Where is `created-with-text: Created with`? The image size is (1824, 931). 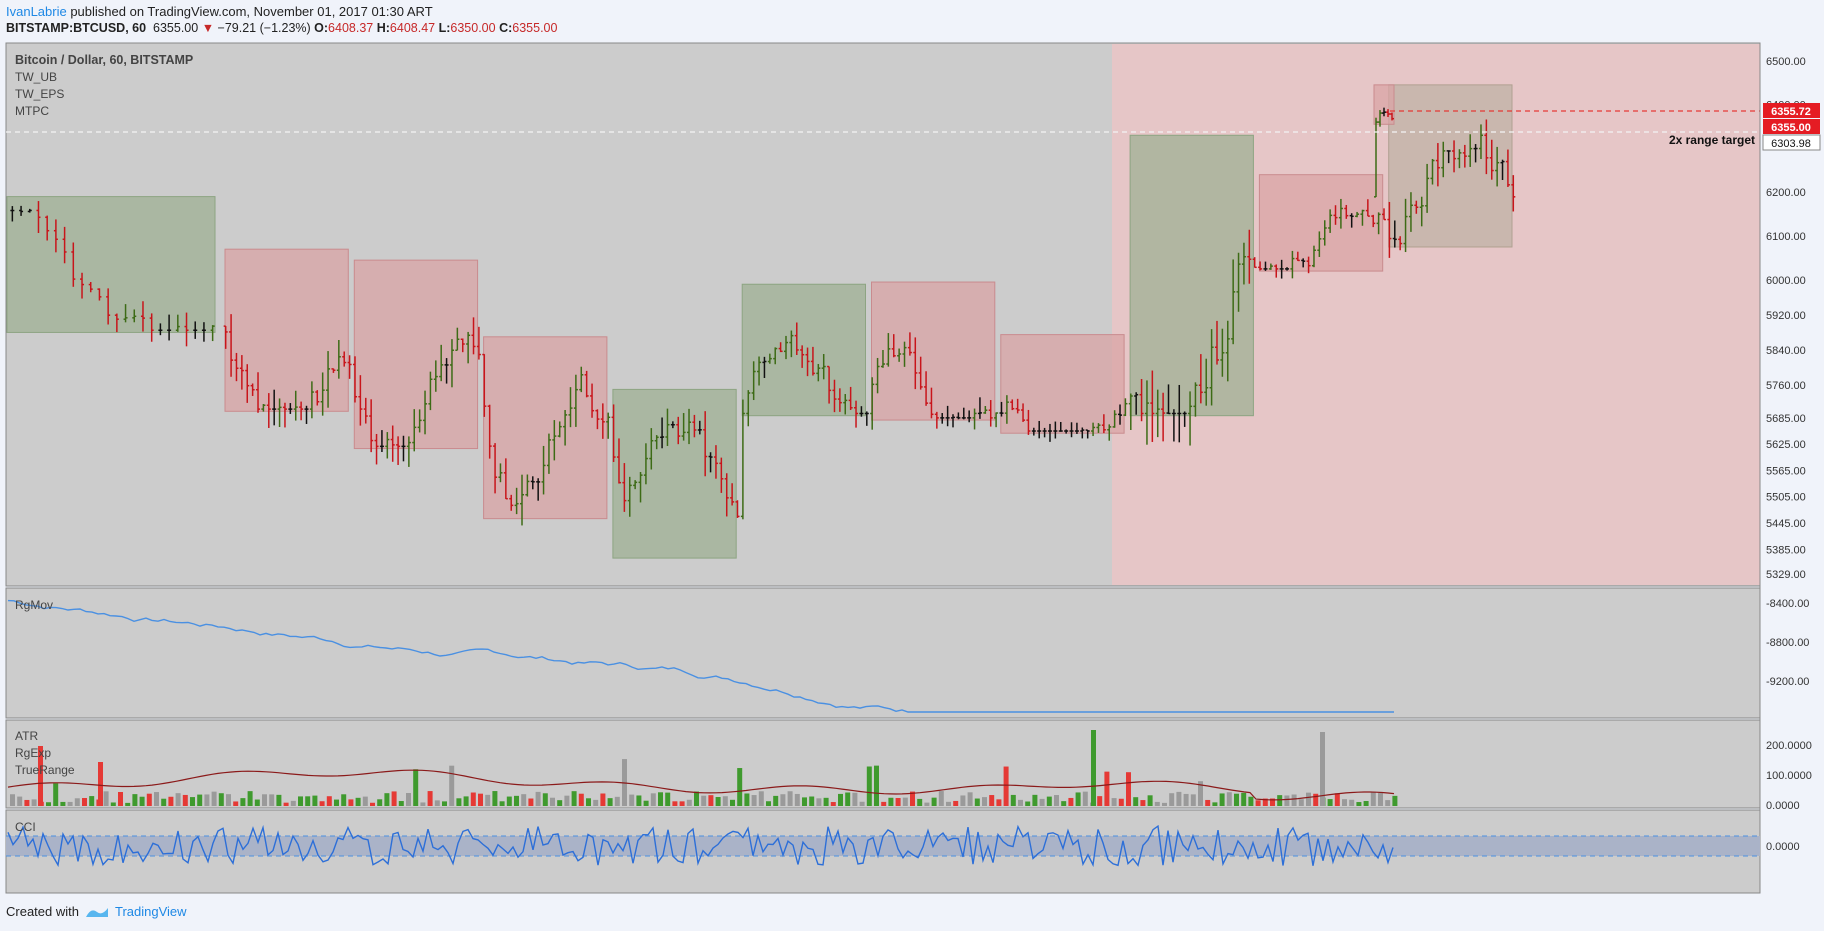 created-with-text: Created with is located at coordinates (42, 911).